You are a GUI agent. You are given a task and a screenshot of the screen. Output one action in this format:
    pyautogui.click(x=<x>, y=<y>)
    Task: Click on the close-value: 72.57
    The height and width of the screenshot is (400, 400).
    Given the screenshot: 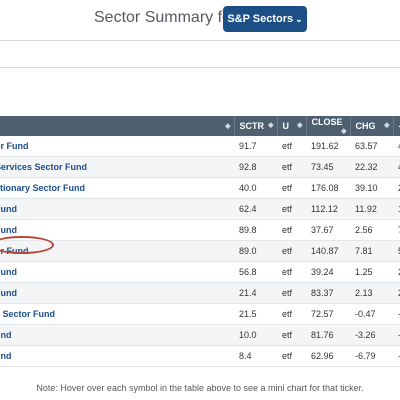 What is the action you would take?
    pyautogui.click(x=328, y=314)
    